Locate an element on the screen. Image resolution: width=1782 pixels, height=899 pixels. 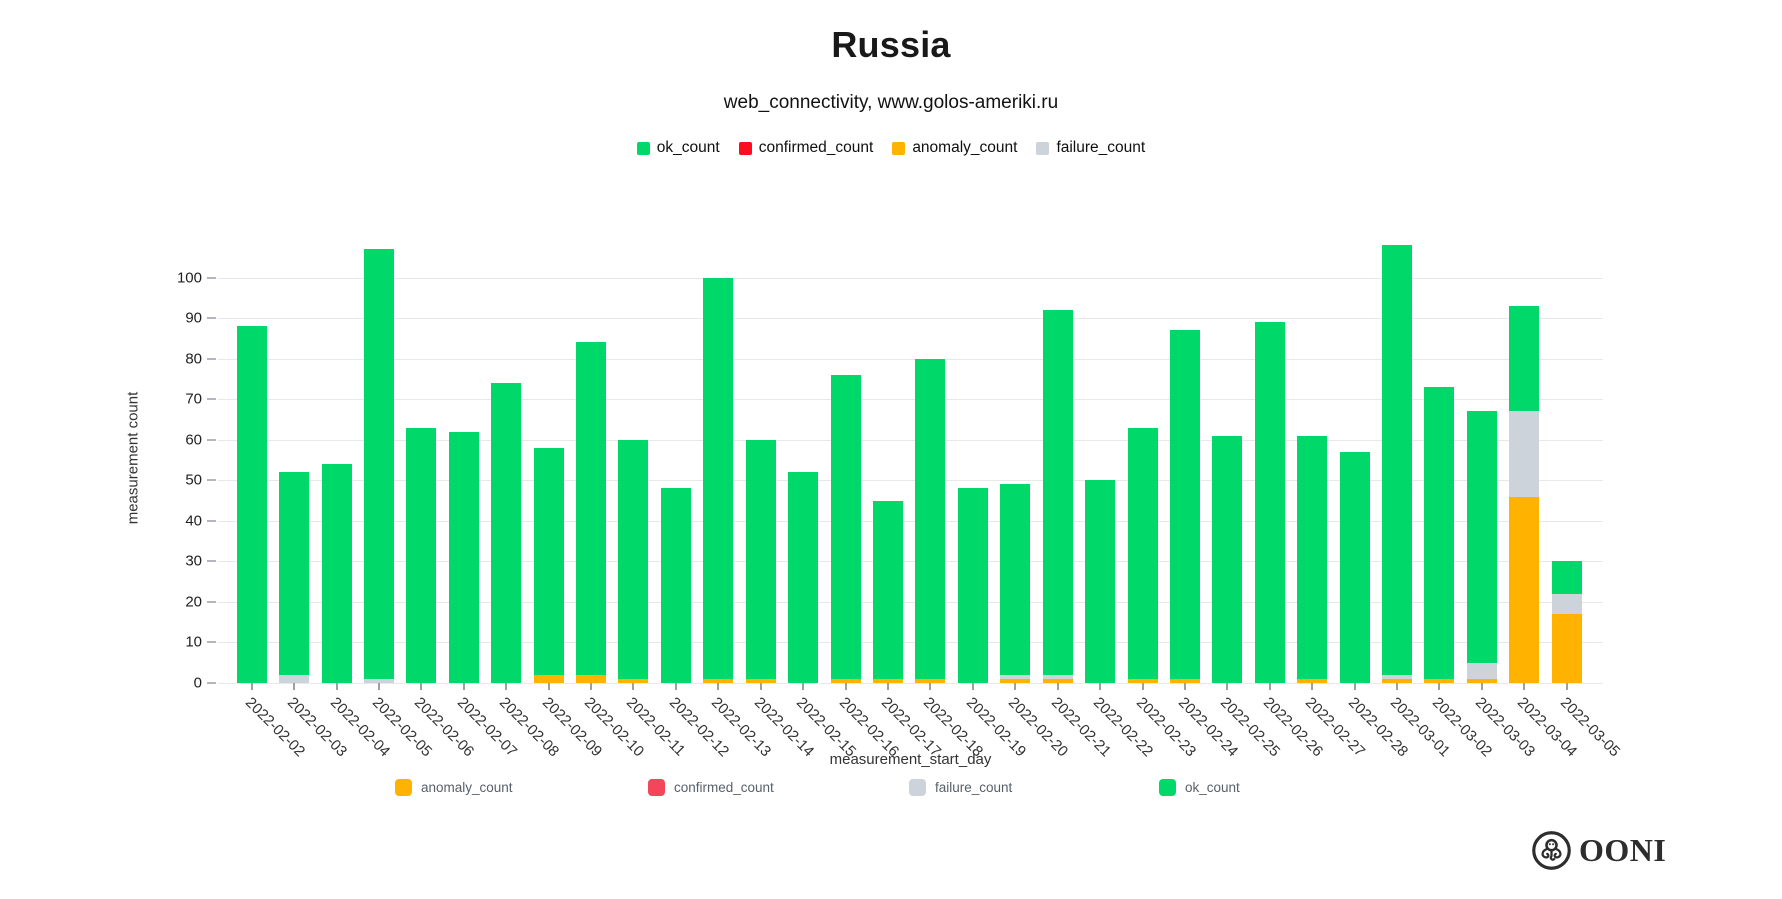
chart-subtitle: web_connectivity, www.golos-ameriki.ru is located at coordinates (891, 102).